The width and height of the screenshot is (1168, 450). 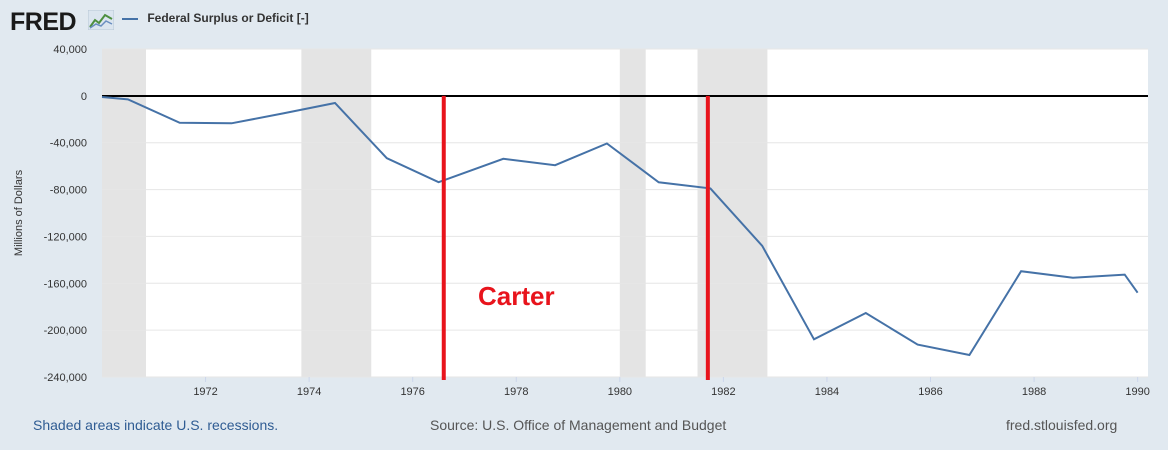 What do you see at coordinates (65, 237) in the screenshot?
I see `y-tick-label: -120,000` at bounding box center [65, 237].